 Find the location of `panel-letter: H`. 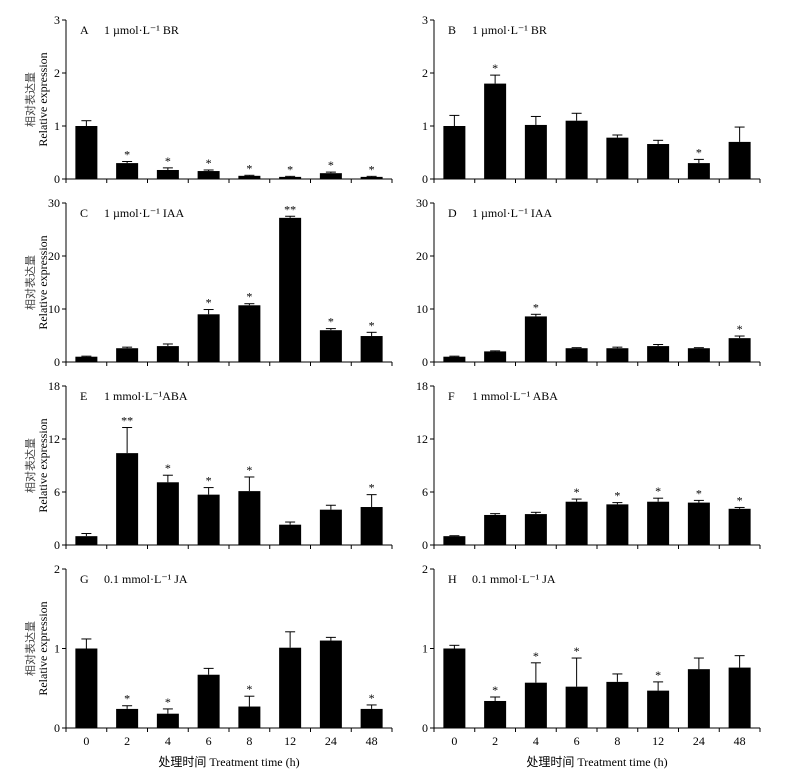

panel-letter: H is located at coordinates (452, 579).